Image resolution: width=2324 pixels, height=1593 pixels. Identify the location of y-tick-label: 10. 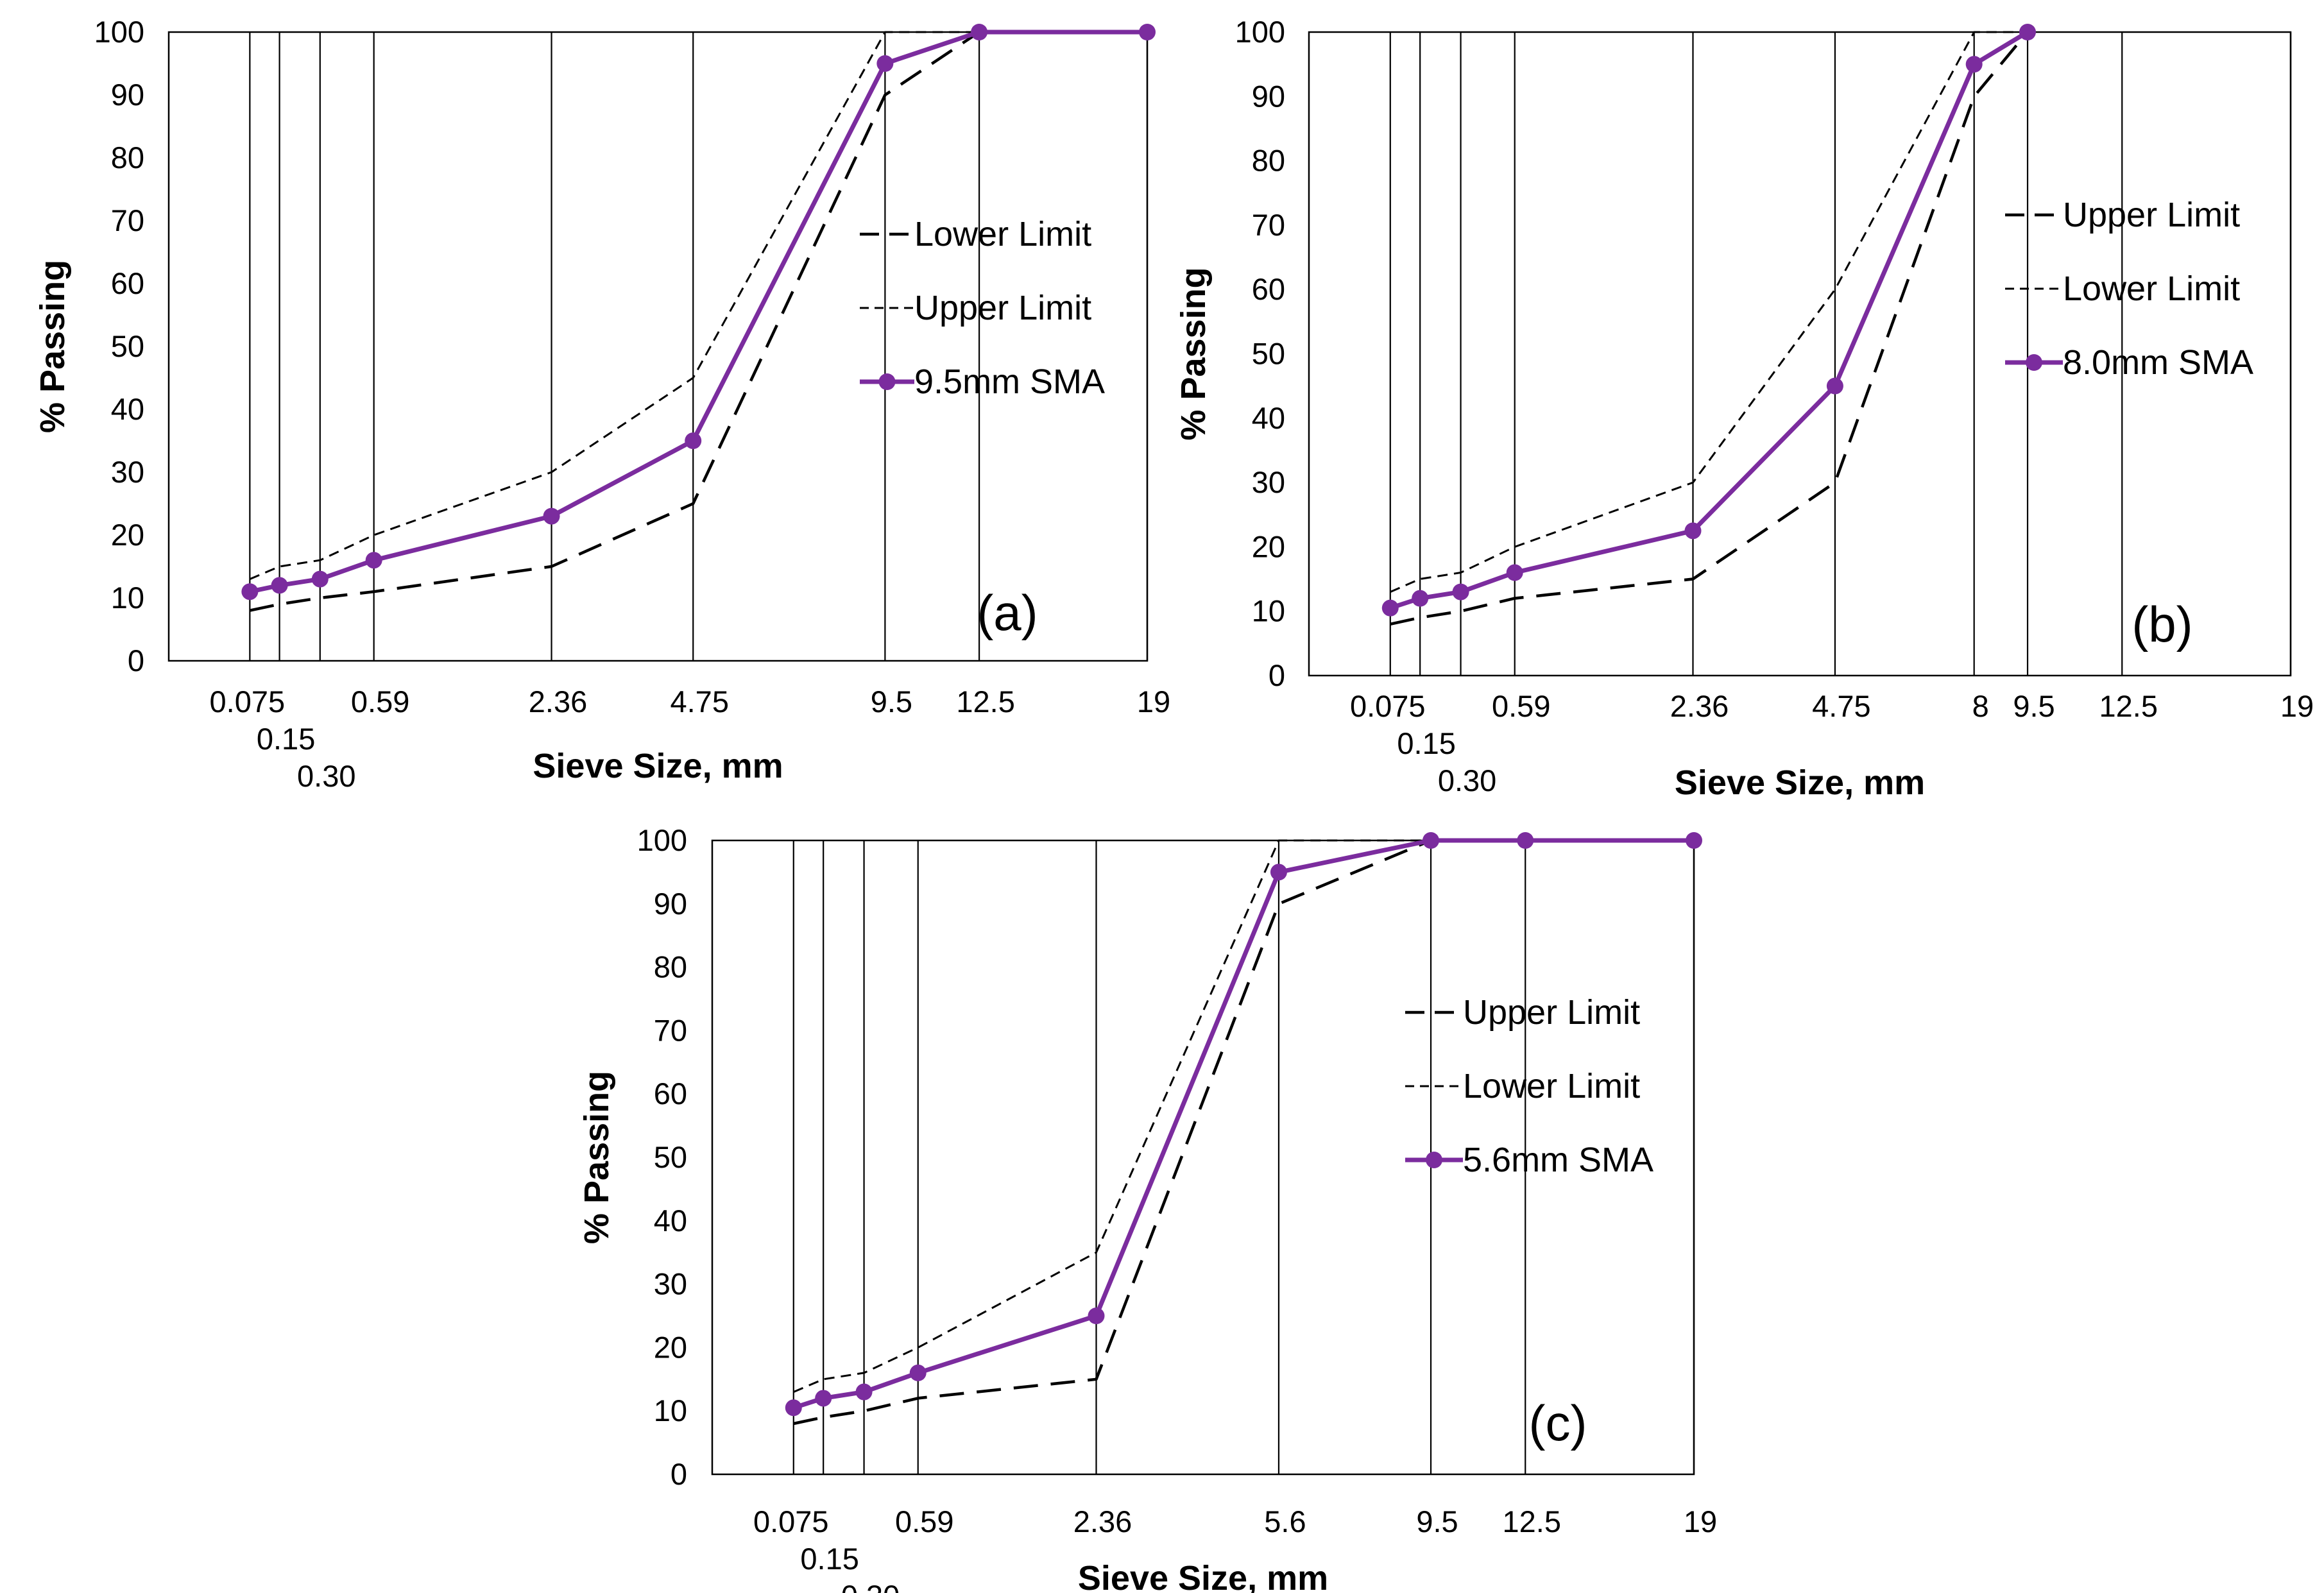
(670, 1410).